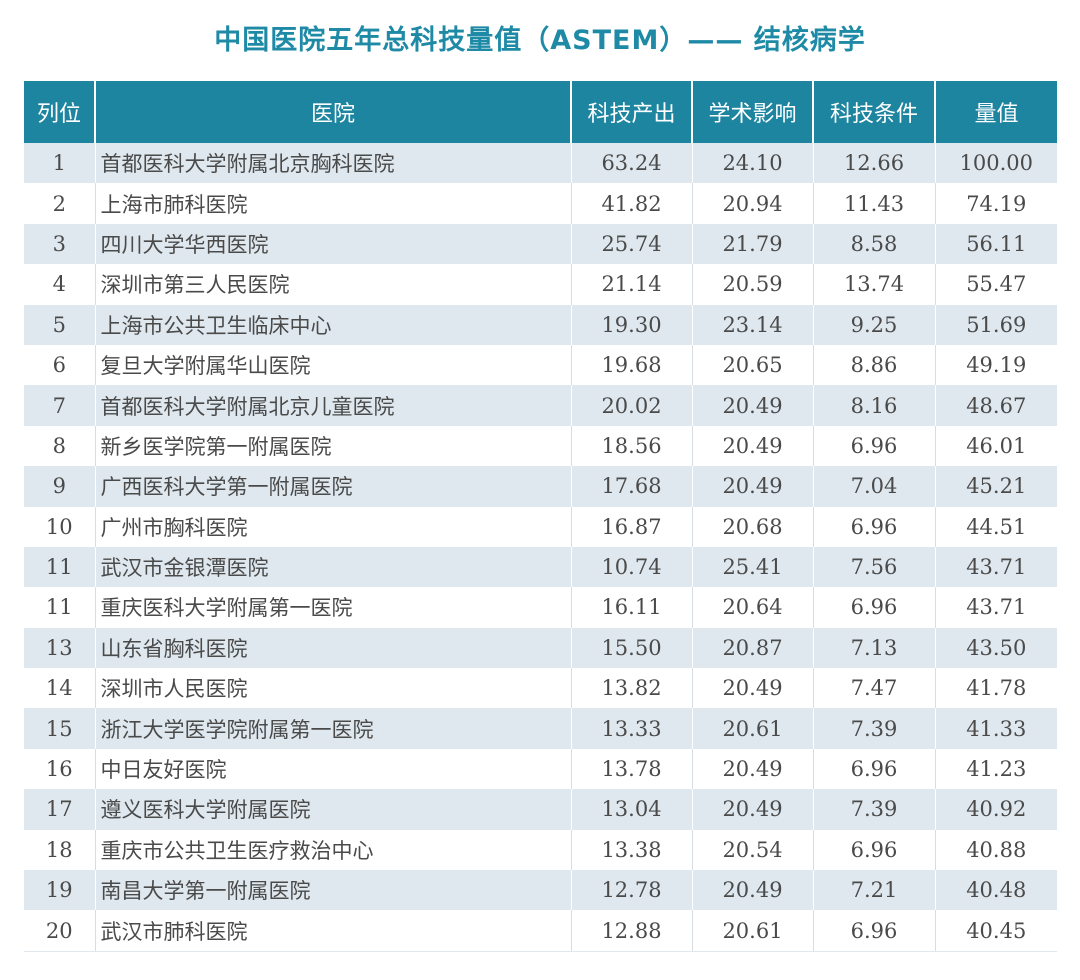  Describe the element at coordinates (332, 850) in the screenshot. I see `hospital-name-cell: 重庆市公共卫生医疗救治中心` at that location.